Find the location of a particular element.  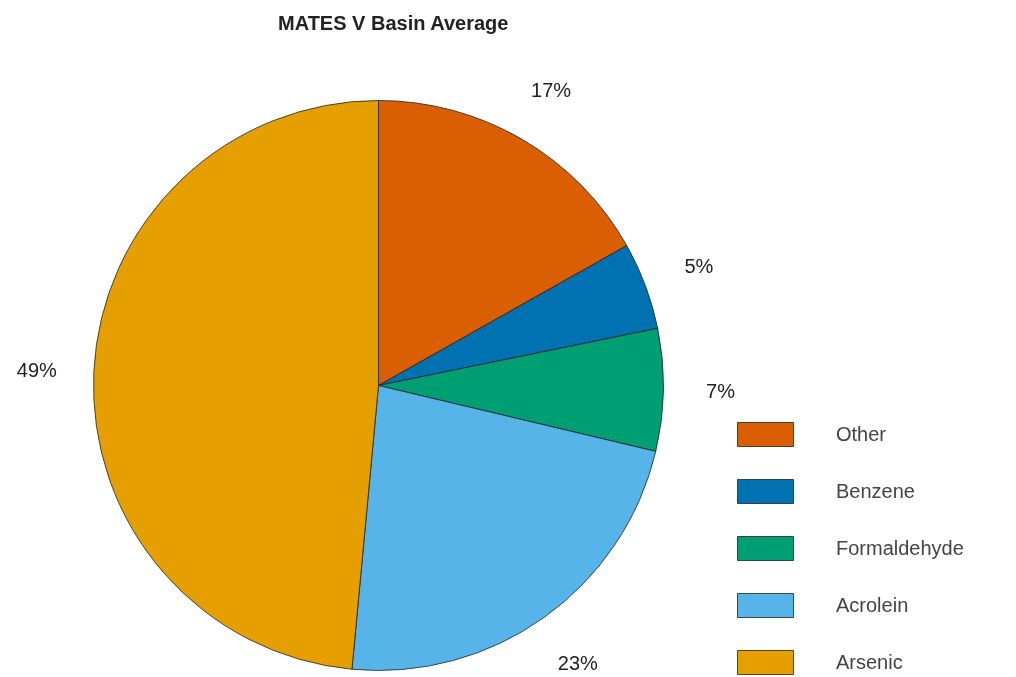

data-label: 5% is located at coordinates (699, 265).